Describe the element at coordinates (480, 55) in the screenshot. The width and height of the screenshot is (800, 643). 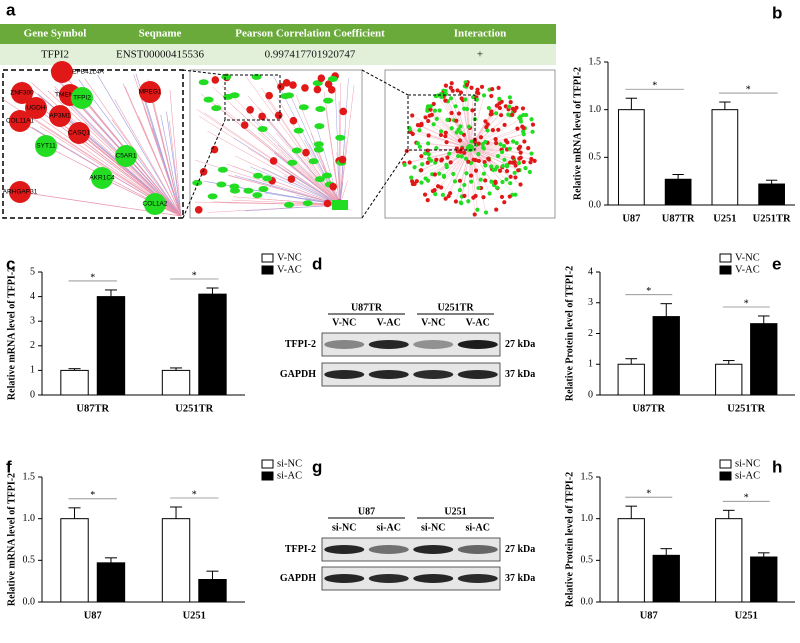
I see `table-cell: +` at that location.